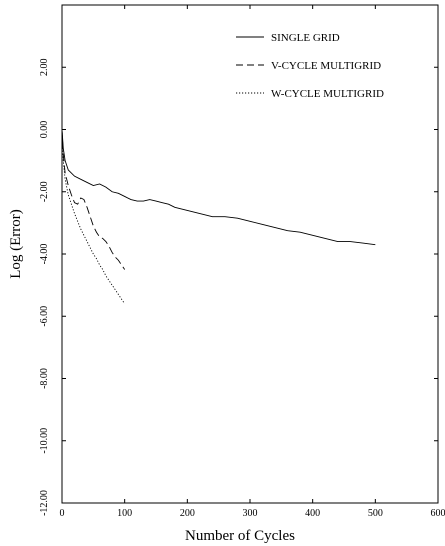  I want to click on y-tick-label: 0.00, so click(44, 130).